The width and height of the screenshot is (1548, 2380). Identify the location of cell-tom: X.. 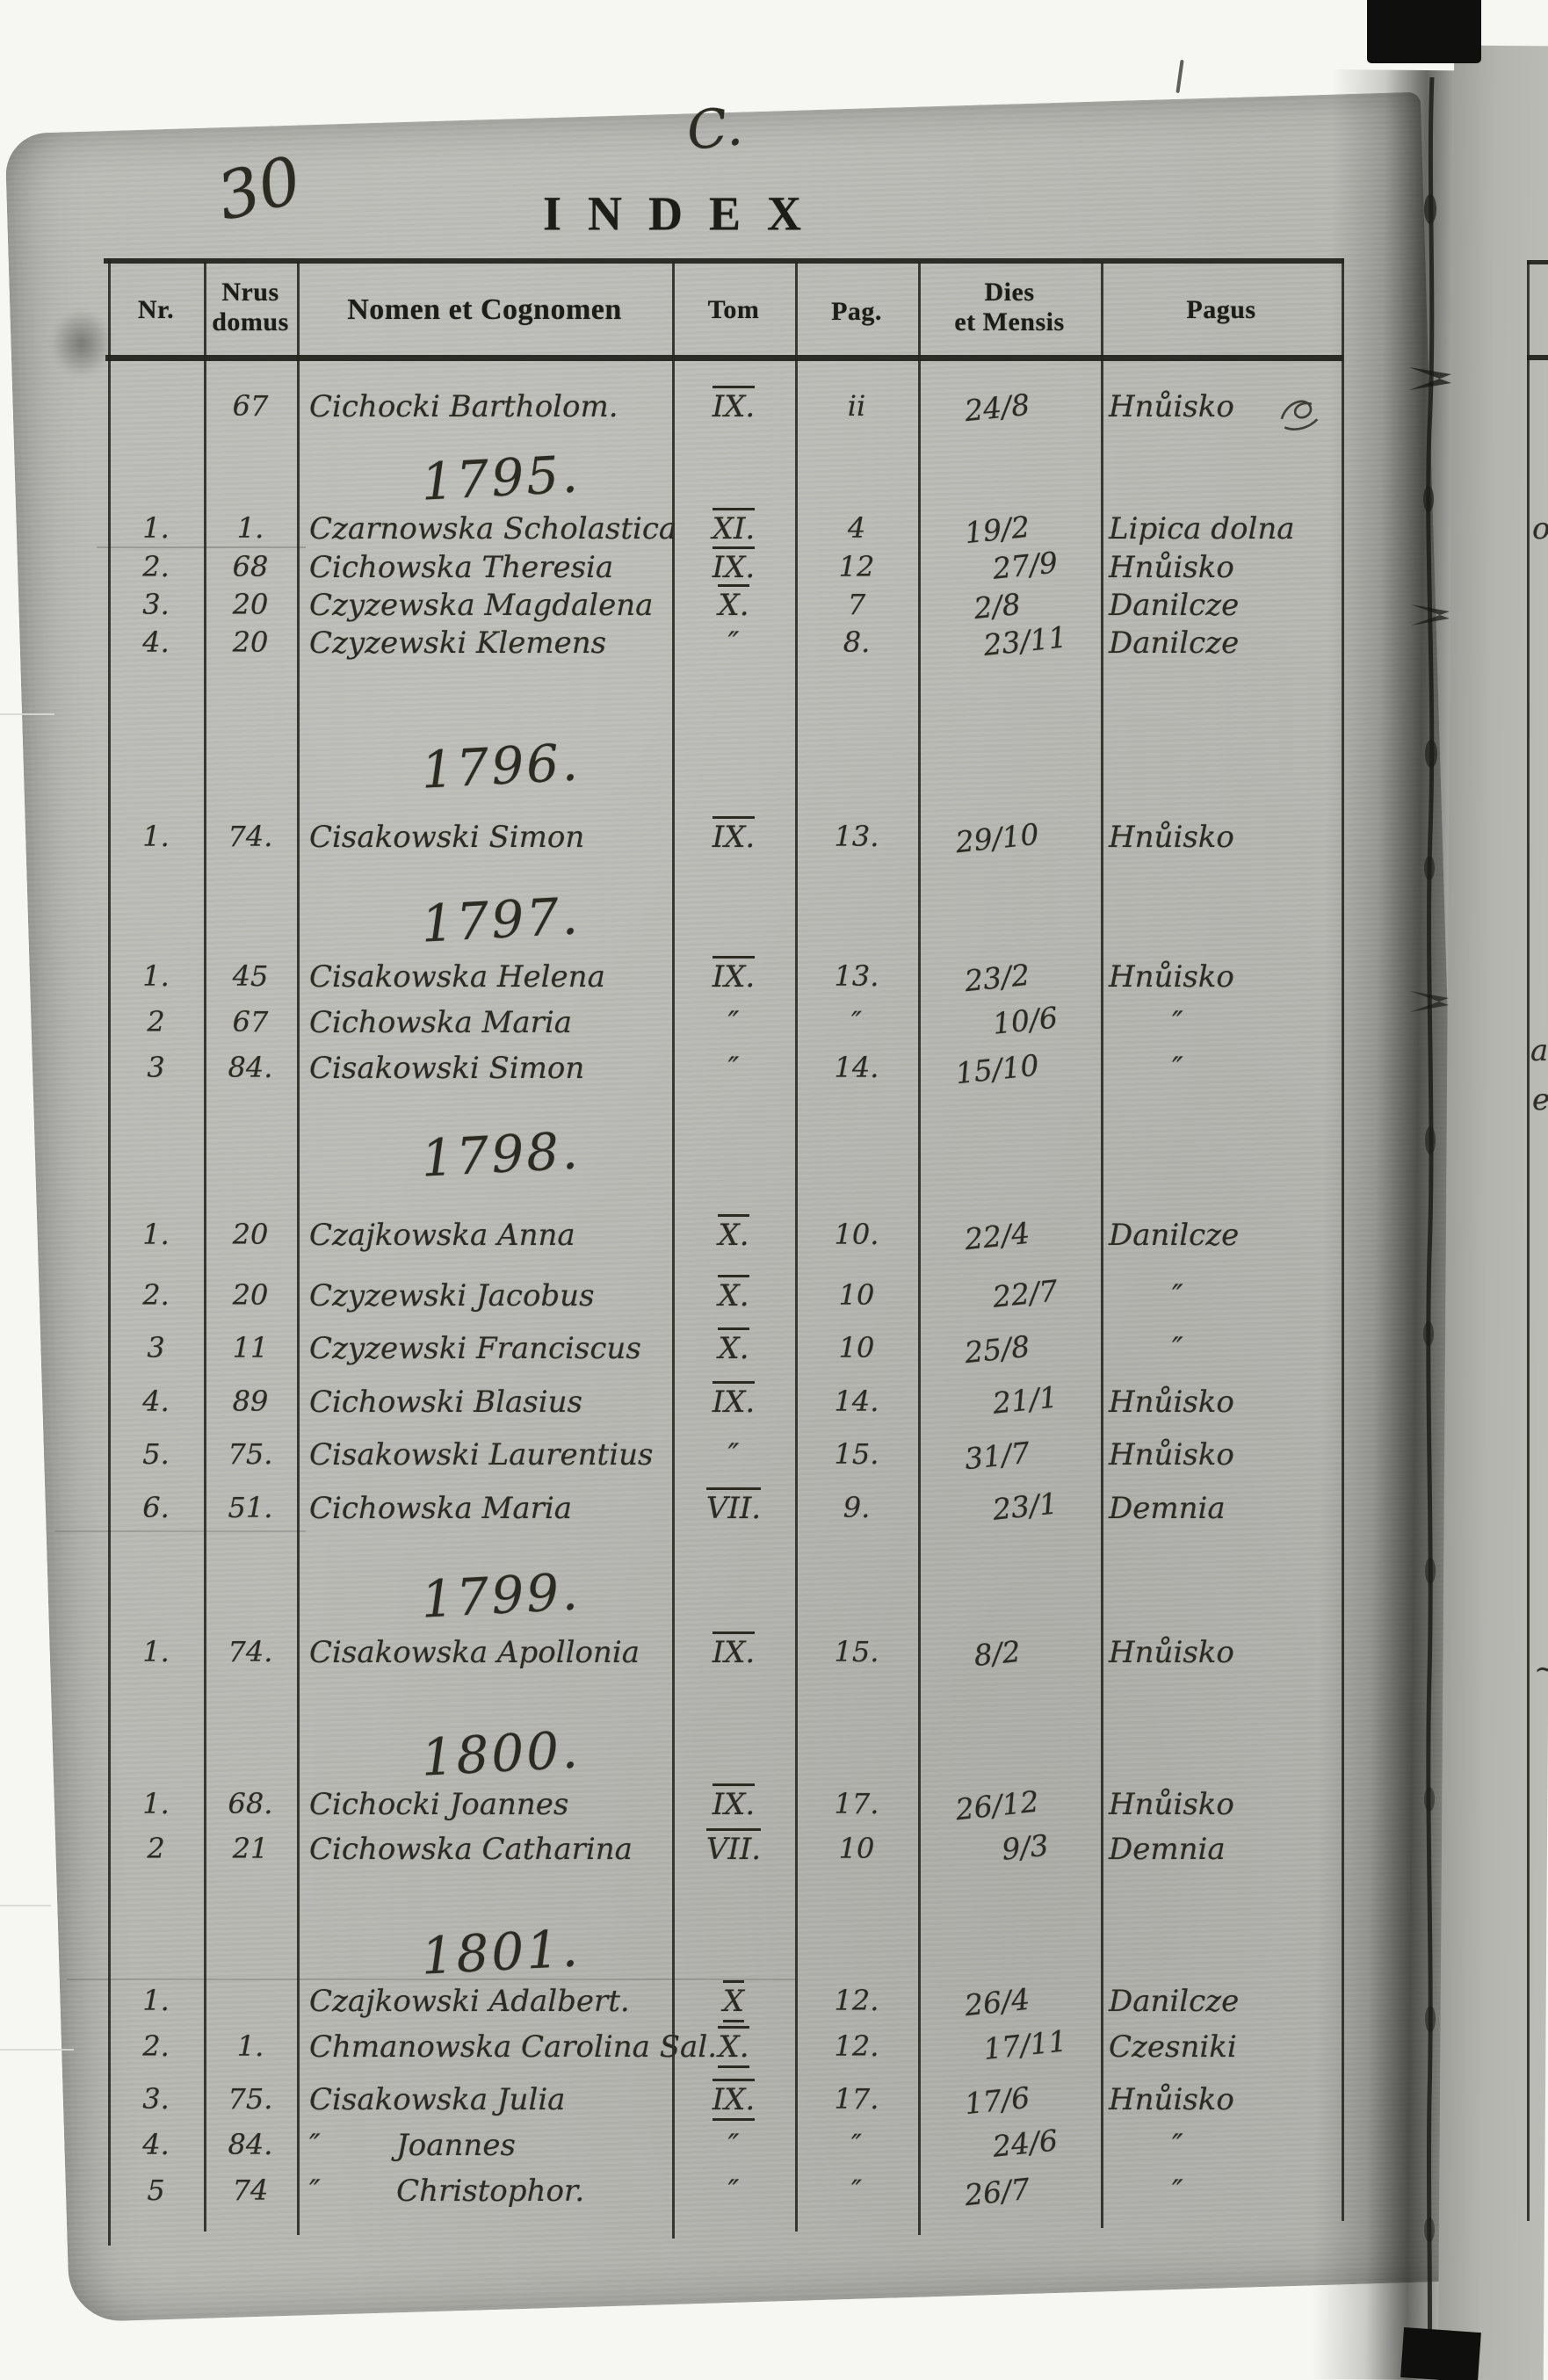
(734, 2047).